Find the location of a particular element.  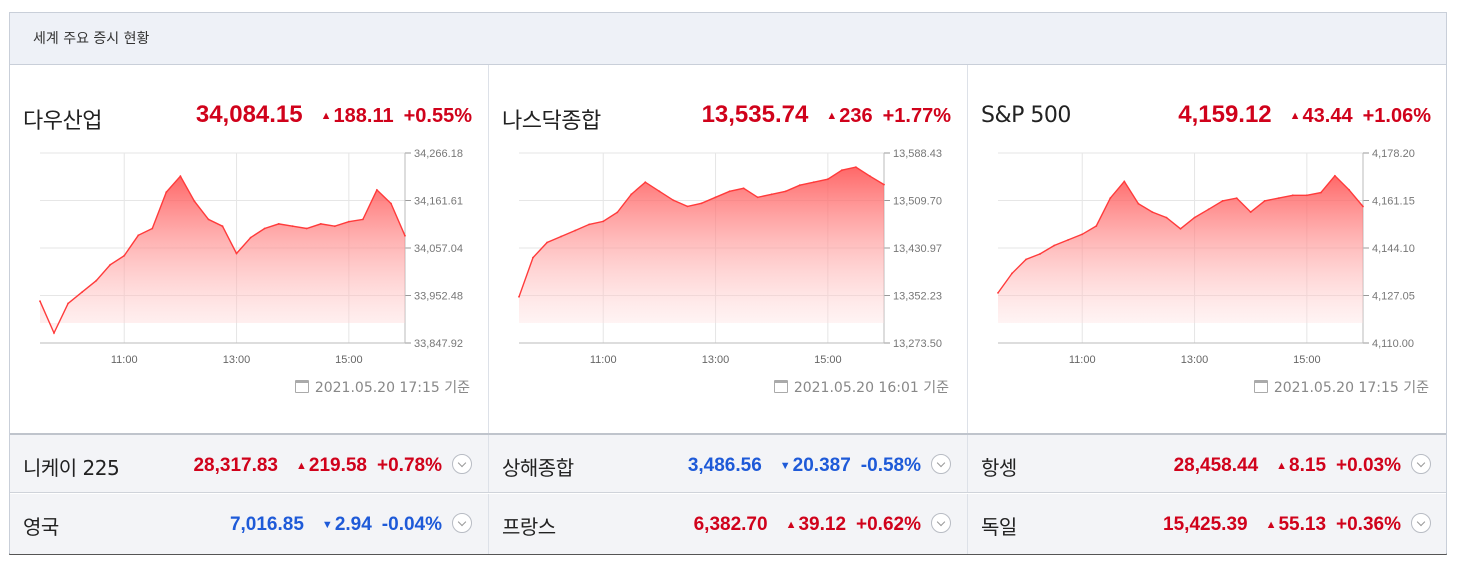

market-pct: -0.04% is located at coordinates (411, 524).